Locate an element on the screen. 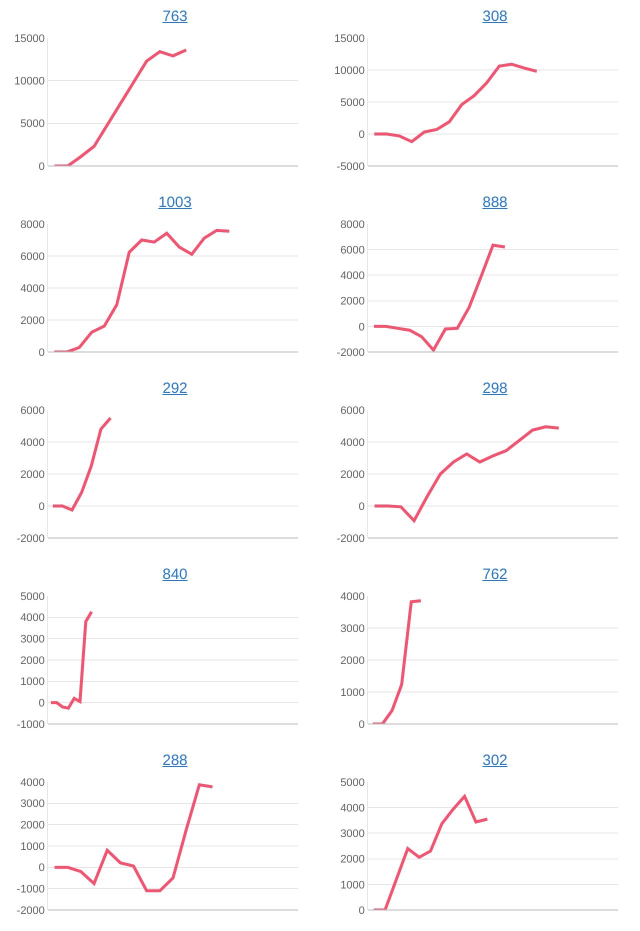 The image size is (640, 931). chart-title: 302 is located at coordinates (495, 761).